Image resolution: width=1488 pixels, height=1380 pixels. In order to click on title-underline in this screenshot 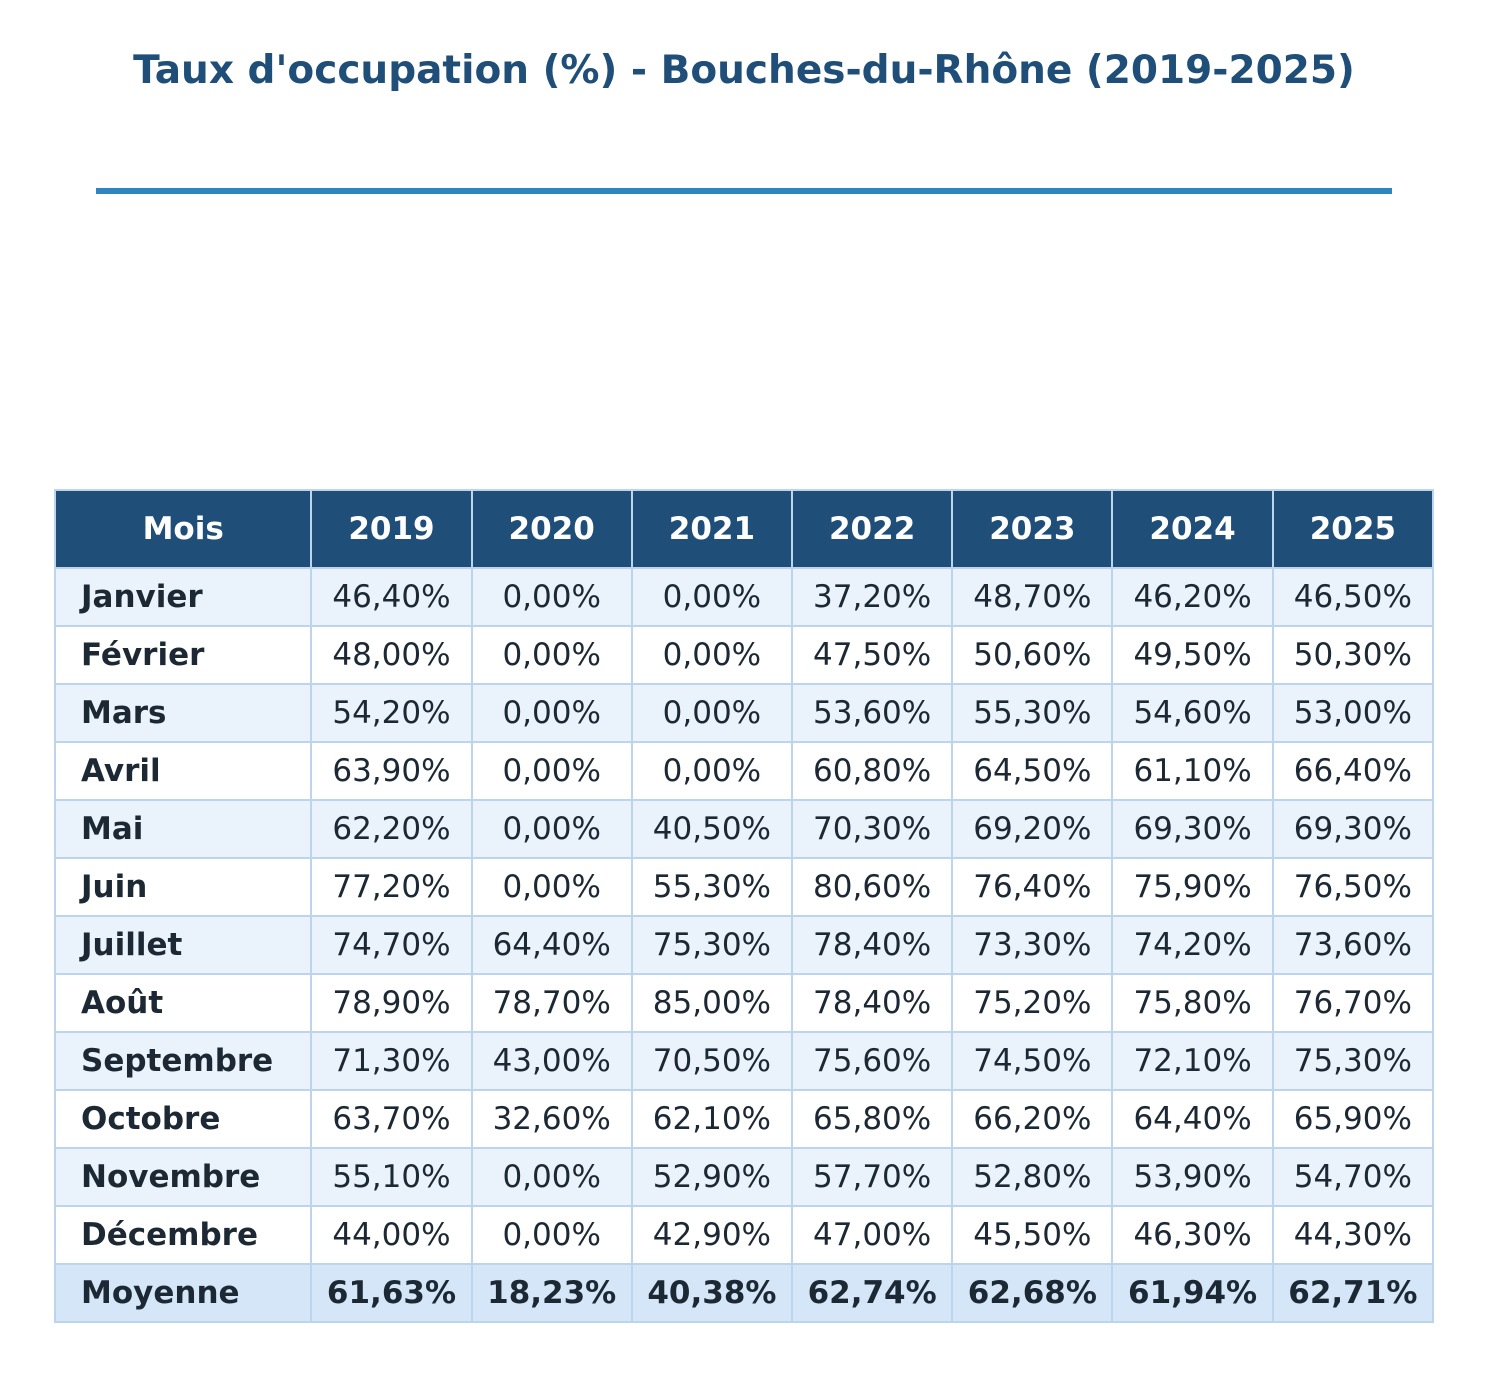, I will do `click(744, 191)`.